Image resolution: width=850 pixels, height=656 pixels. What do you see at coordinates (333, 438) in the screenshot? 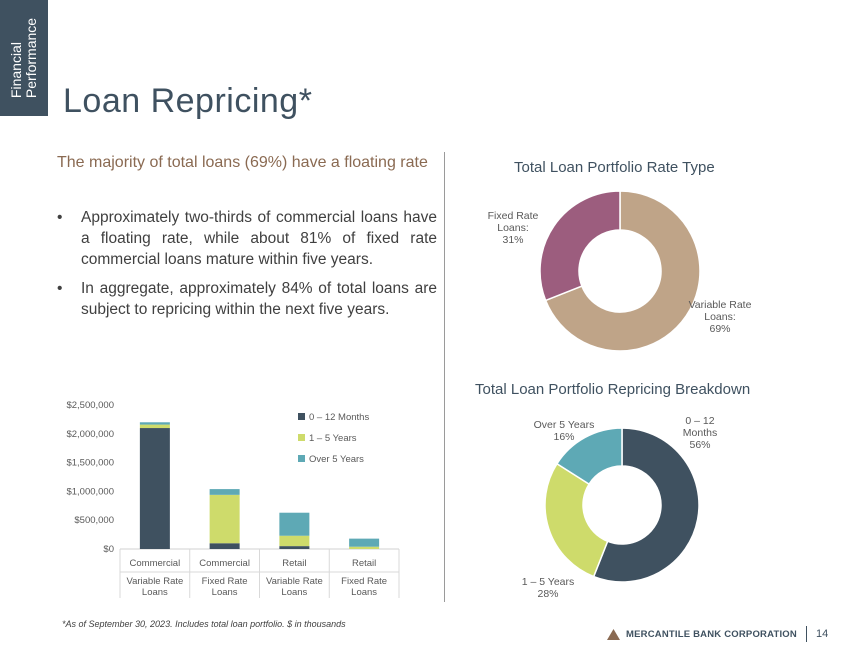
I see `legend-label: 1 – 5 Years` at bounding box center [333, 438].